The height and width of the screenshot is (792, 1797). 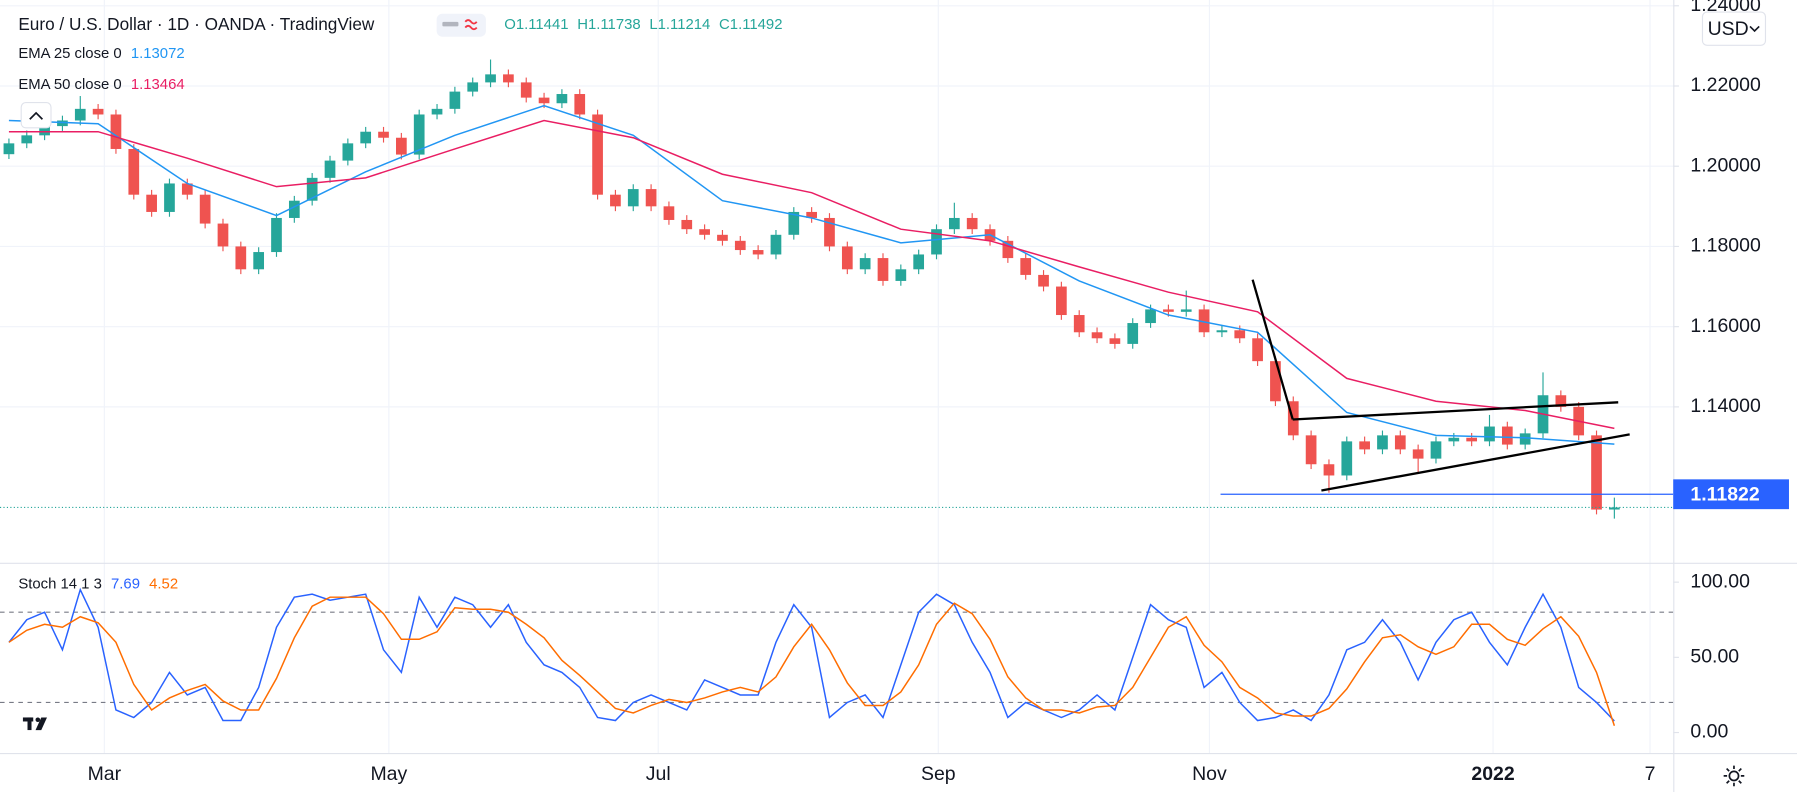 I want to click on collapse-box, so click(x=36, y=115).